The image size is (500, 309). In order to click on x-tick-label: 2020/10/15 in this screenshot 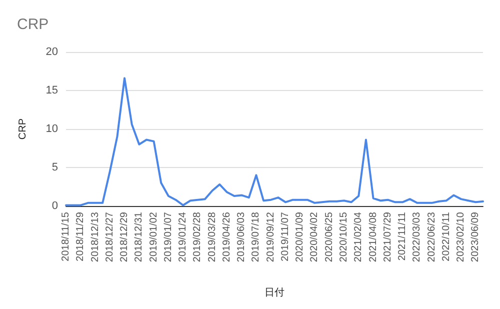, I will do `click(344, 237)`.